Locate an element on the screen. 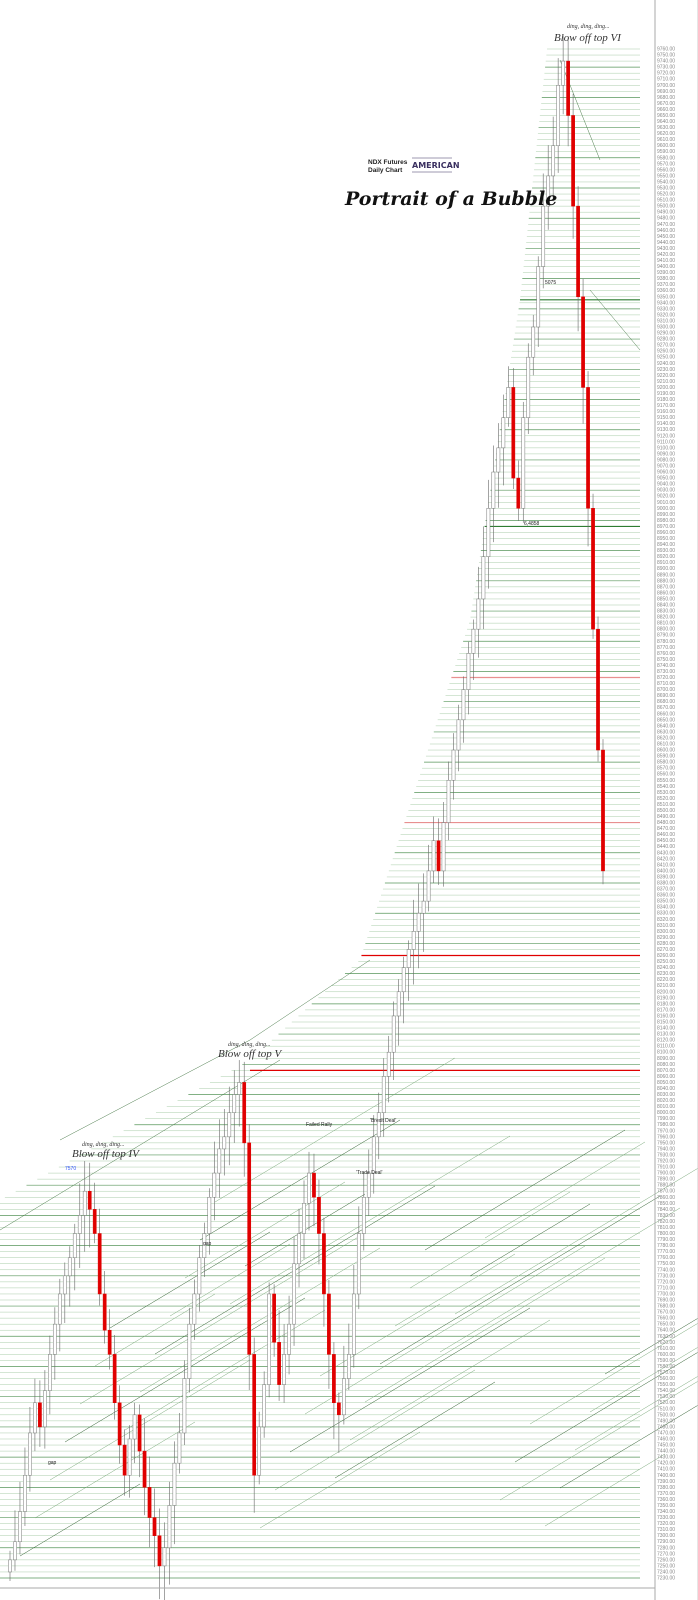 The width and height of the screenshot is (698, 1600). tick-label: 7720.00 is located at coordinates (666, 1282).